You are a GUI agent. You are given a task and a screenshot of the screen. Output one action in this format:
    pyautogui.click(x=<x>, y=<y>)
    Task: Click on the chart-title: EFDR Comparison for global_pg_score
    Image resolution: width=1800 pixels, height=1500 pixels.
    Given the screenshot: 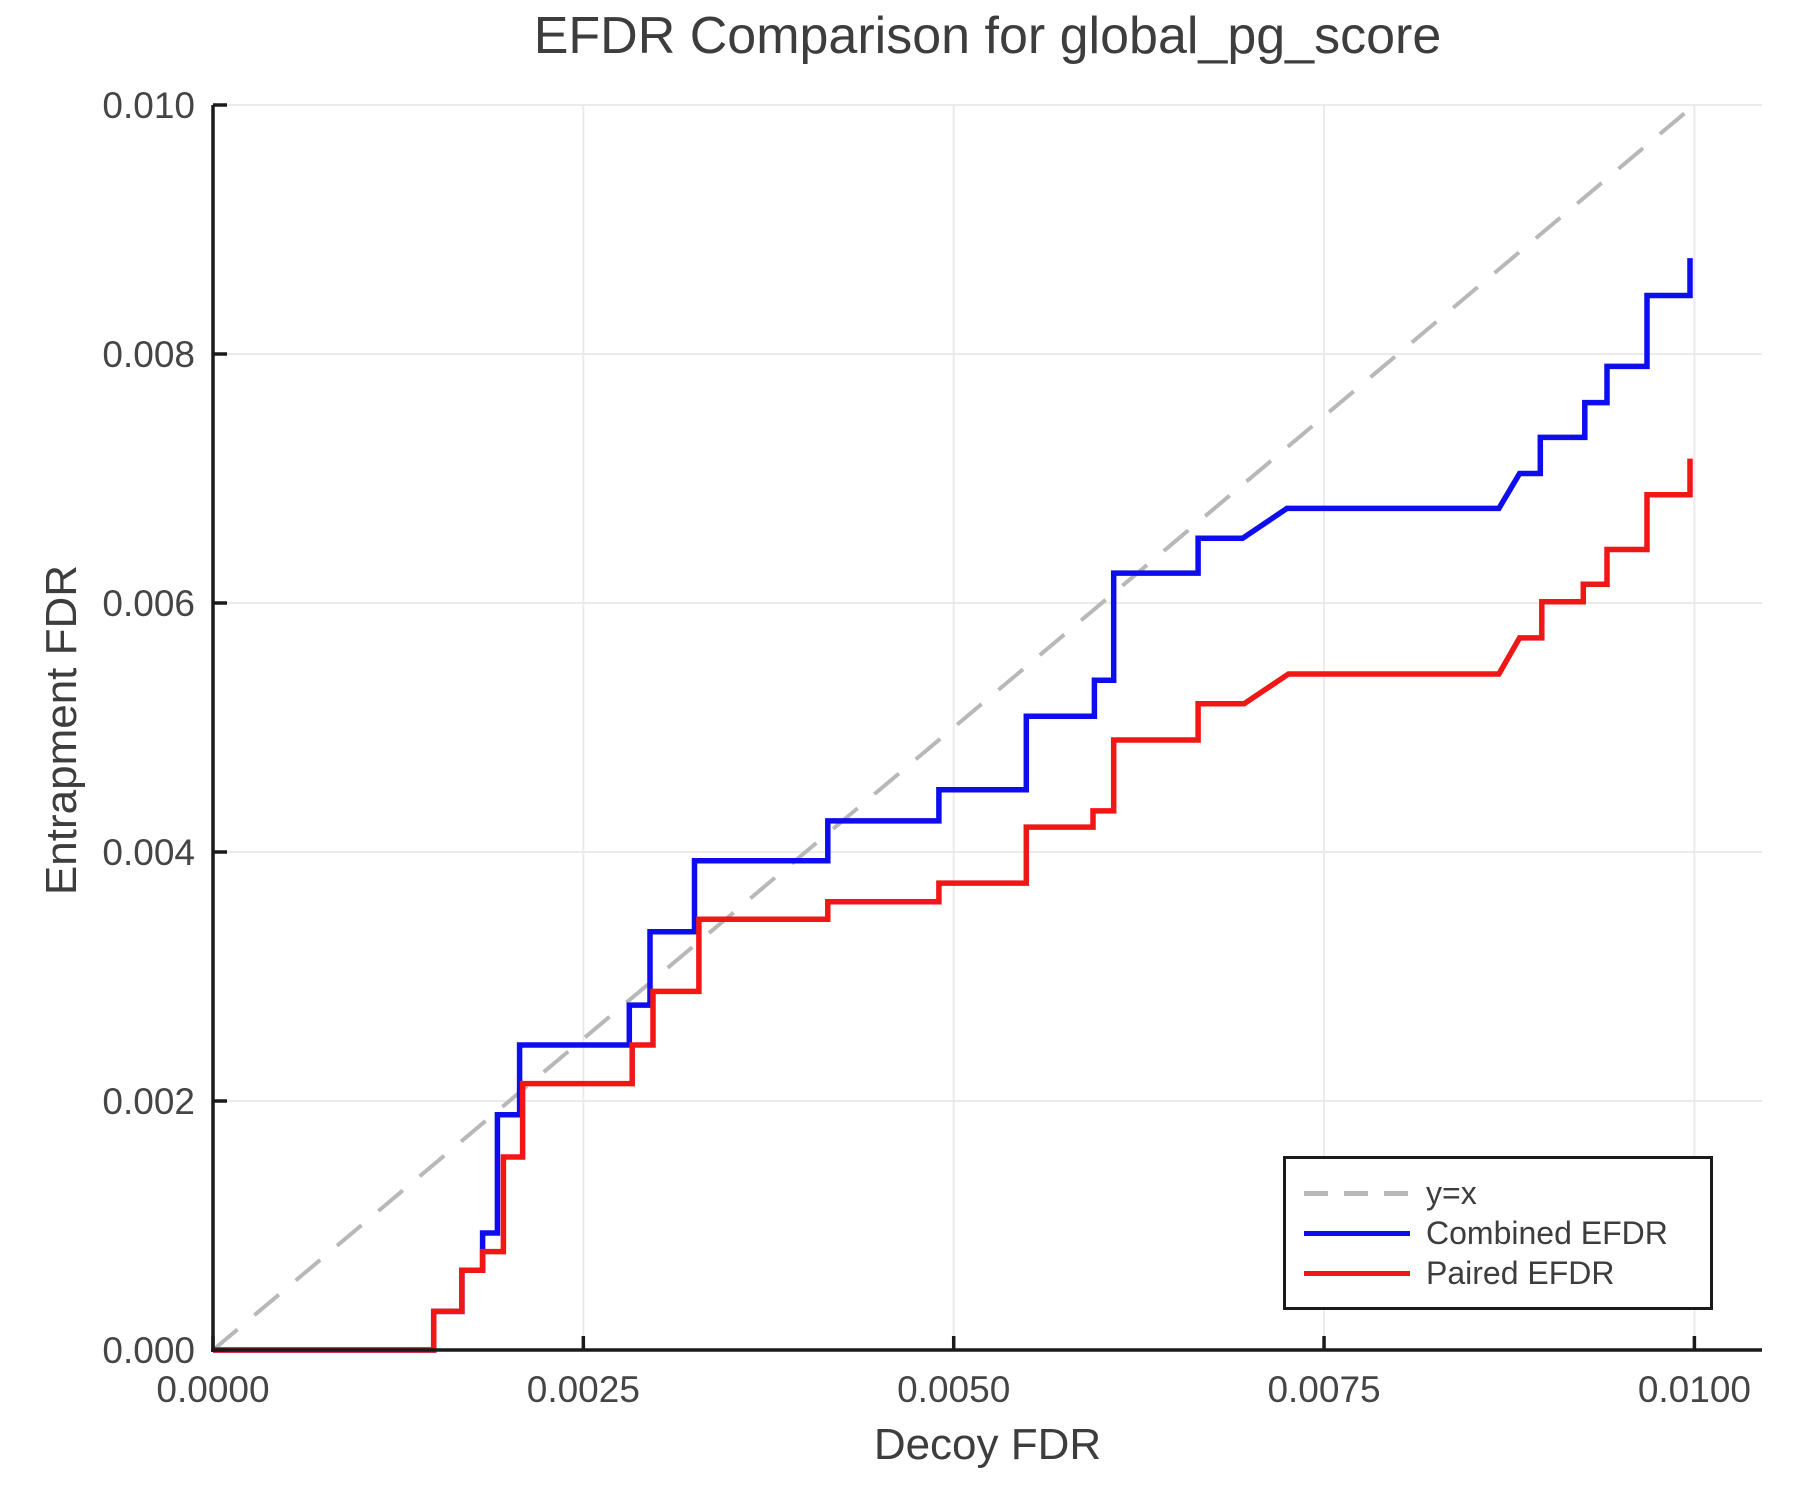 What is the action you would take?
    pyautogui.click(x=987, y=36)
    